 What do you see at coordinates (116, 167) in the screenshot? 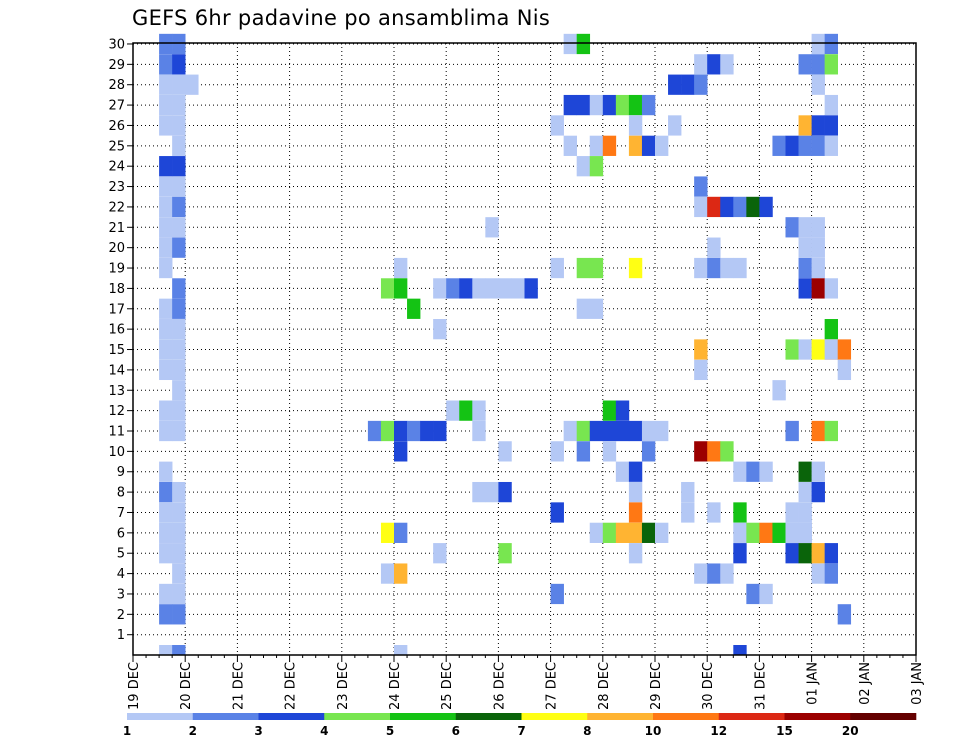
I see `y-tick-label: 24` at bounding box center [116, 167].